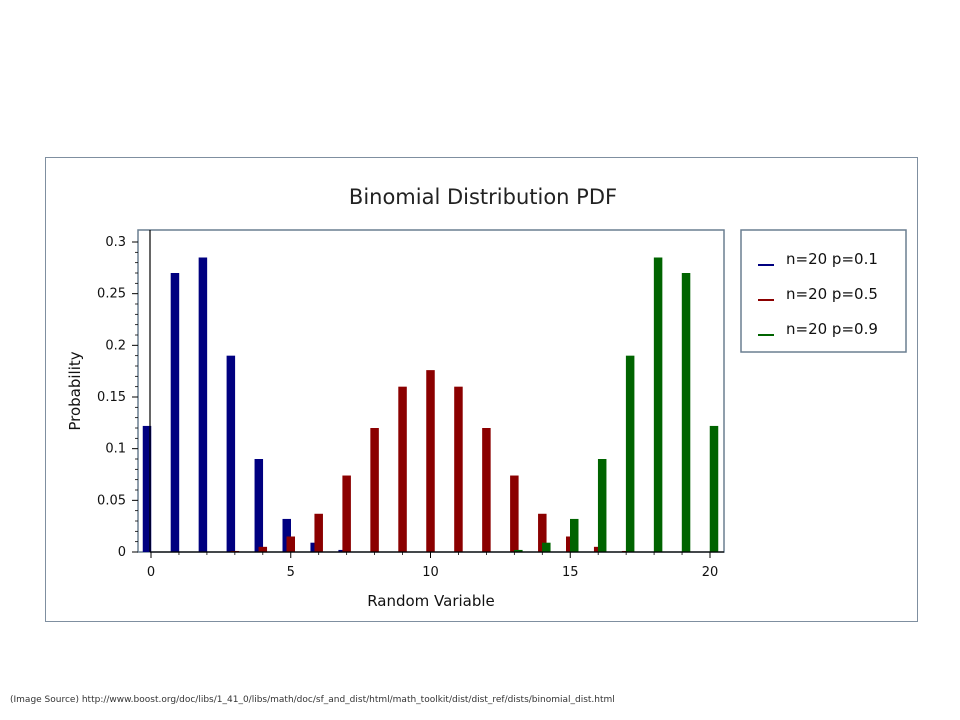 The height and width of the screenshot is (720, 960). Describe the element at coordinates (259, 505) in the screenshot. I see `bar-s1-x4` at that location.